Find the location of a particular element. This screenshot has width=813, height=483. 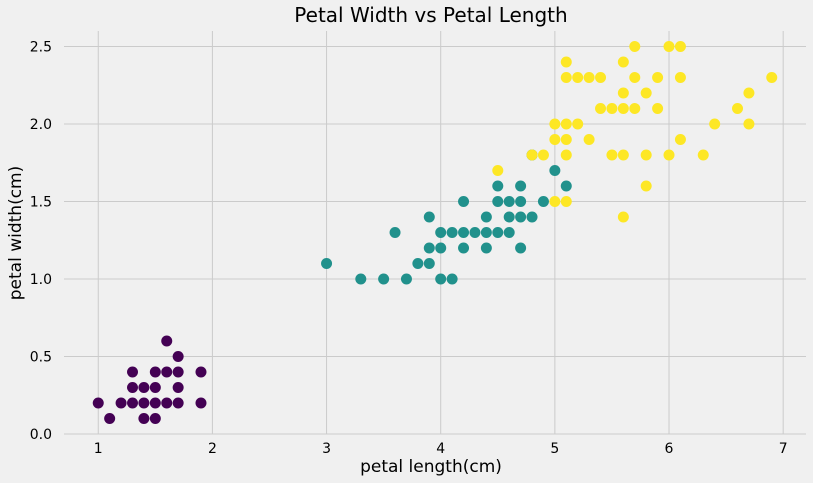

x-tick-label: 7 is located at coordinates (783, 449).